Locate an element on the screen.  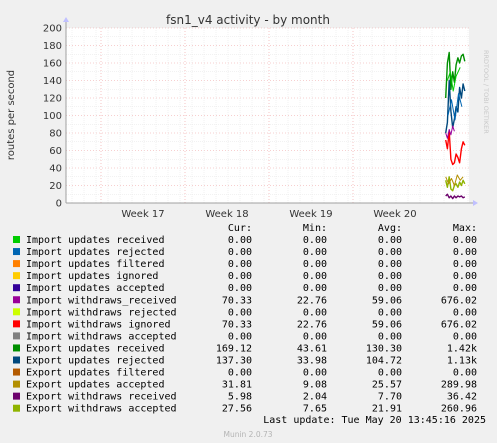
y-tick-label: 140 is located at coordinates (52, 81).